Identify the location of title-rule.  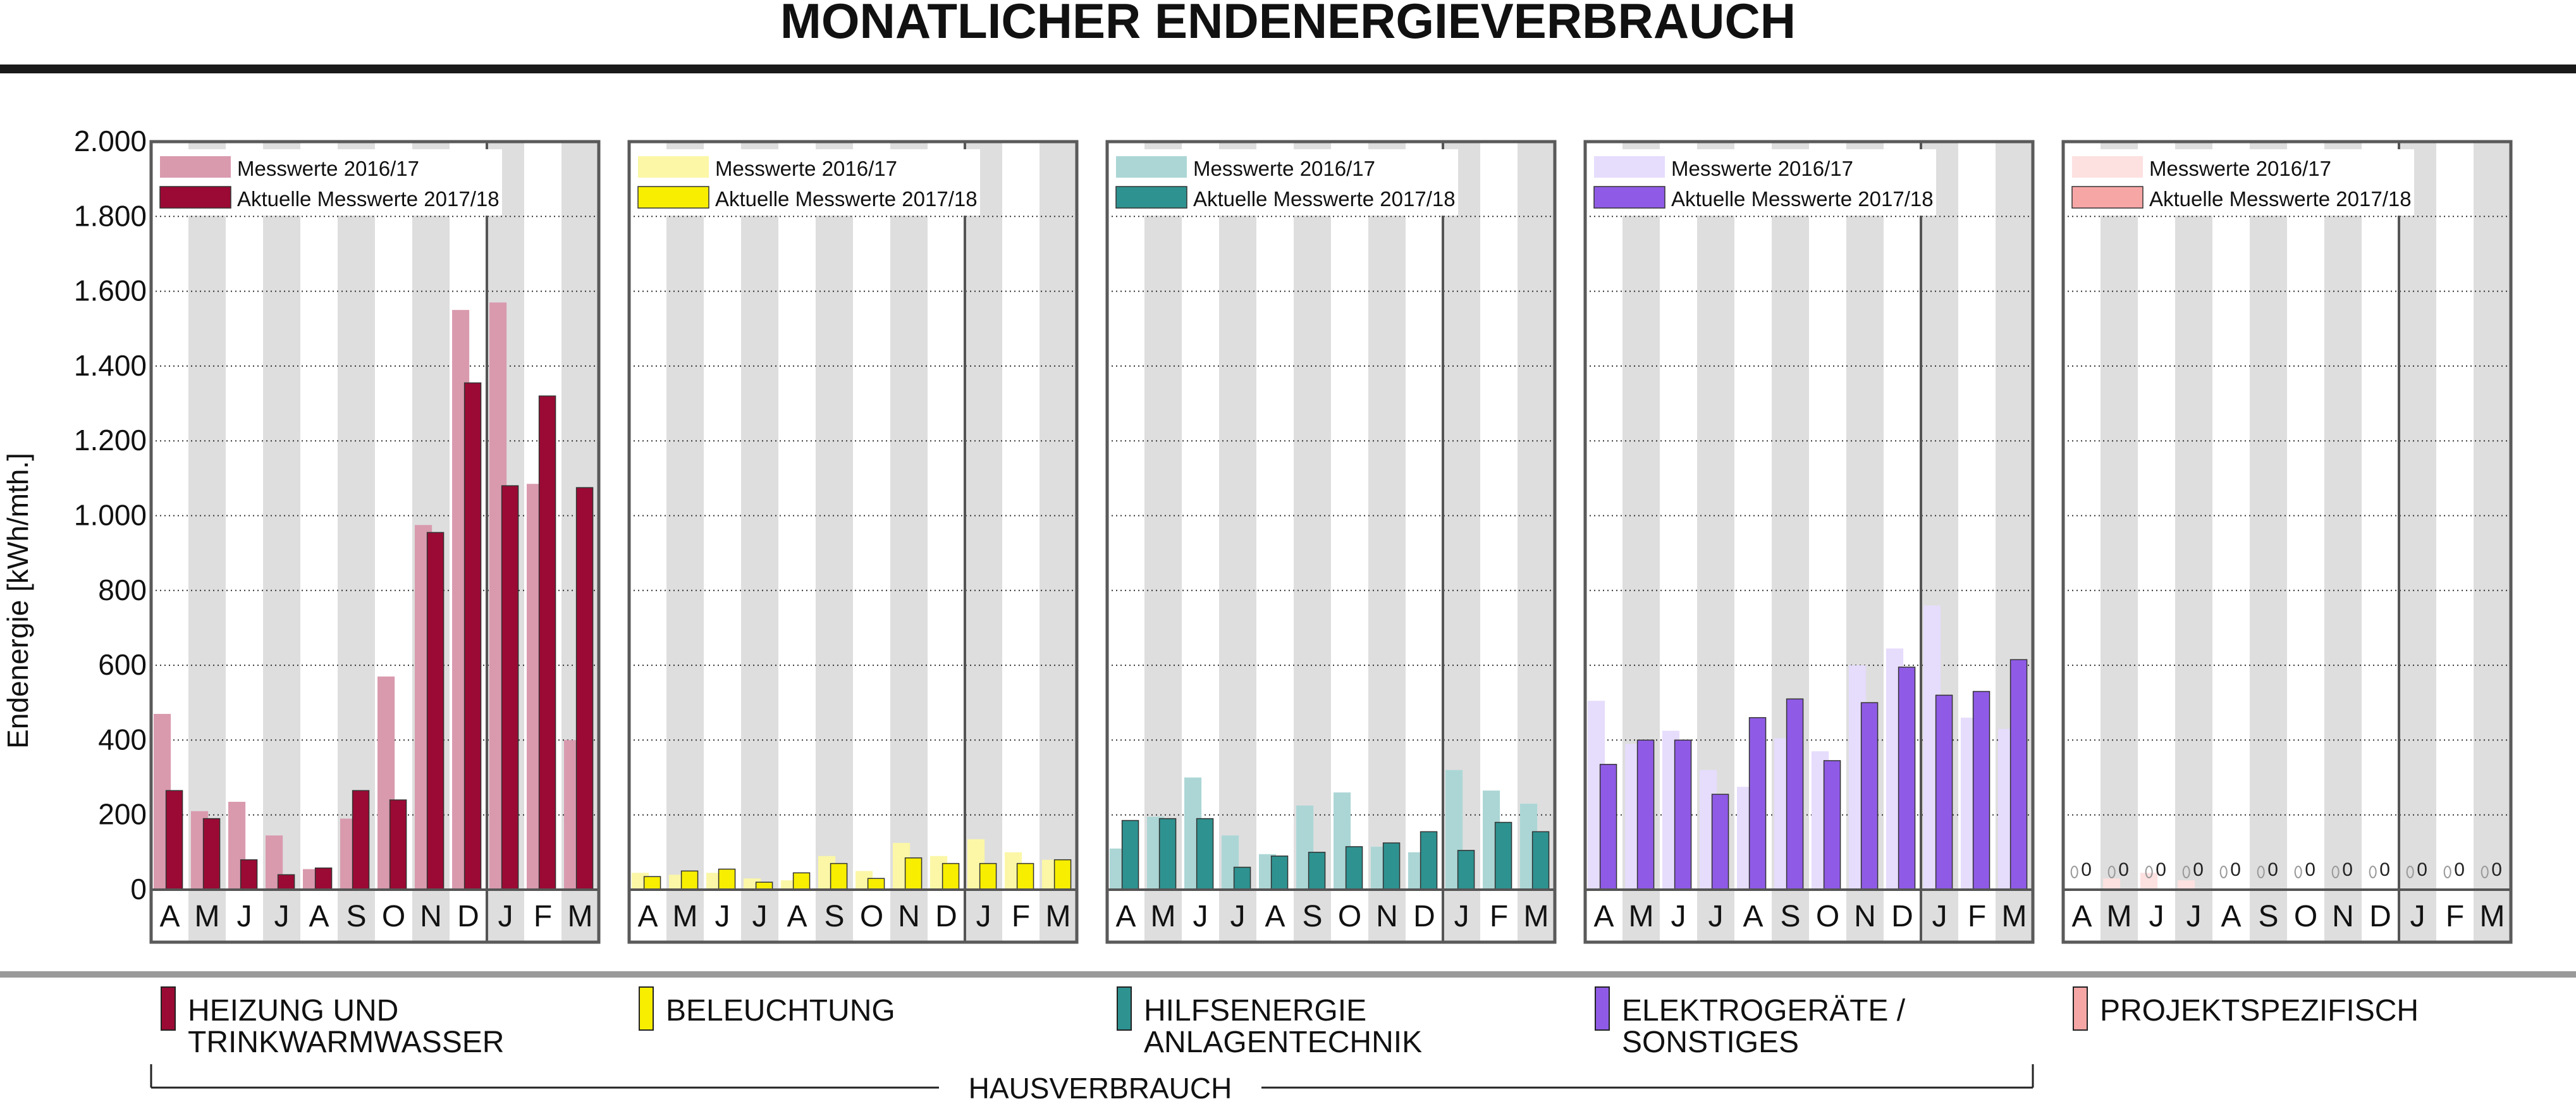
(1288, 68).